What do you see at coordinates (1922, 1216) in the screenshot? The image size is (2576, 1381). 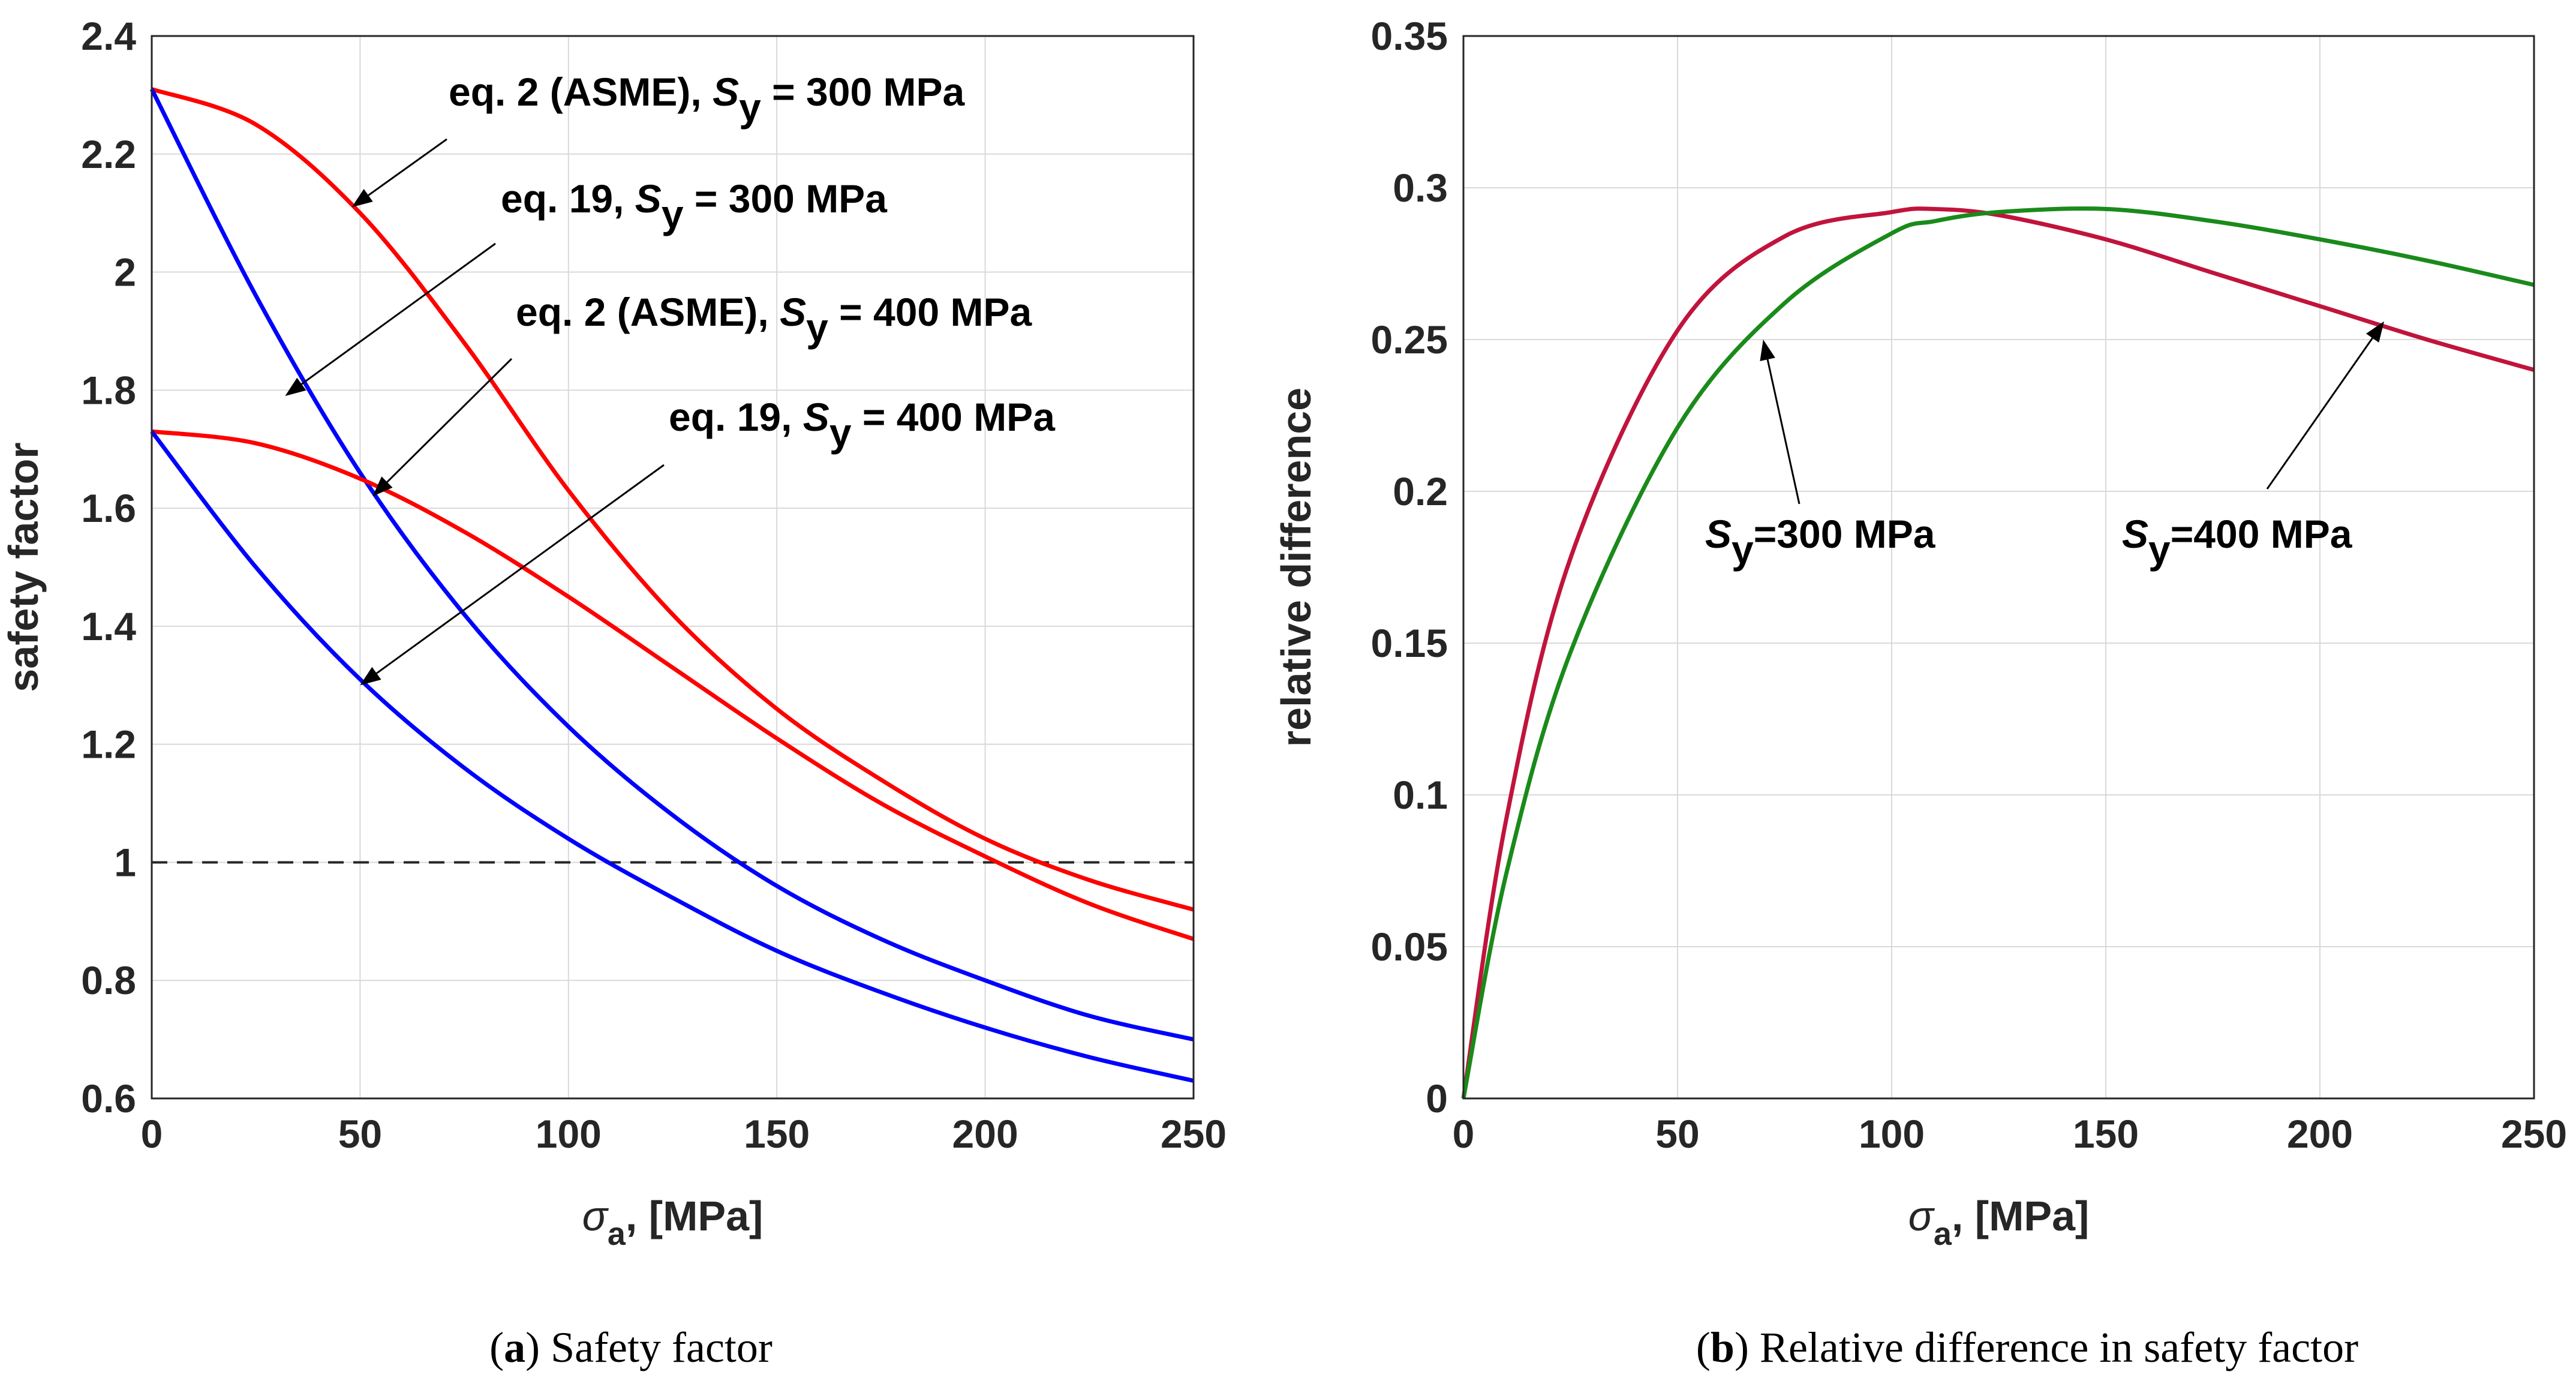 I see `panel-b-x-axis-symbol: σ` at bounding box center [1922, 1216].